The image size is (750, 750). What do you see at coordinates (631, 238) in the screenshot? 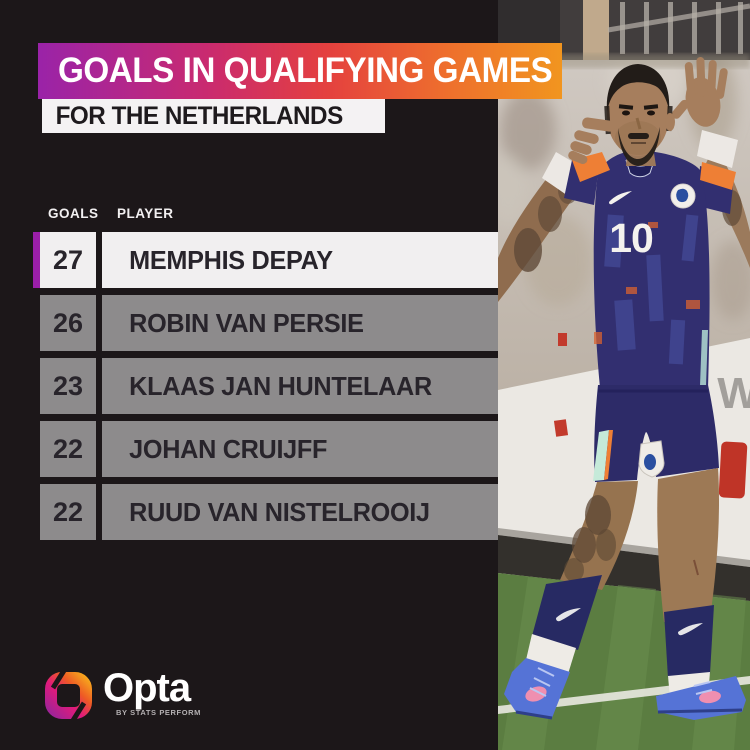
I see `jersey-number: 10` at bounding box center [631, 238].